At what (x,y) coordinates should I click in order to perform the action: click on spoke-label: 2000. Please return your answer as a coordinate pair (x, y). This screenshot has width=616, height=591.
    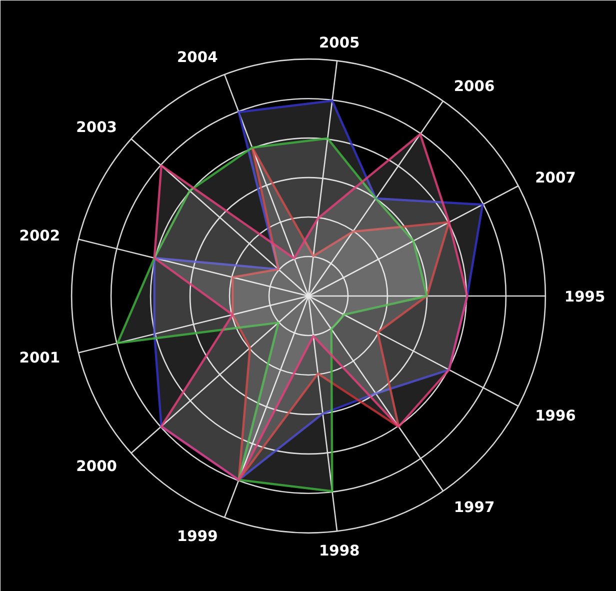
    Looking at the image, I should click on (96, 467).